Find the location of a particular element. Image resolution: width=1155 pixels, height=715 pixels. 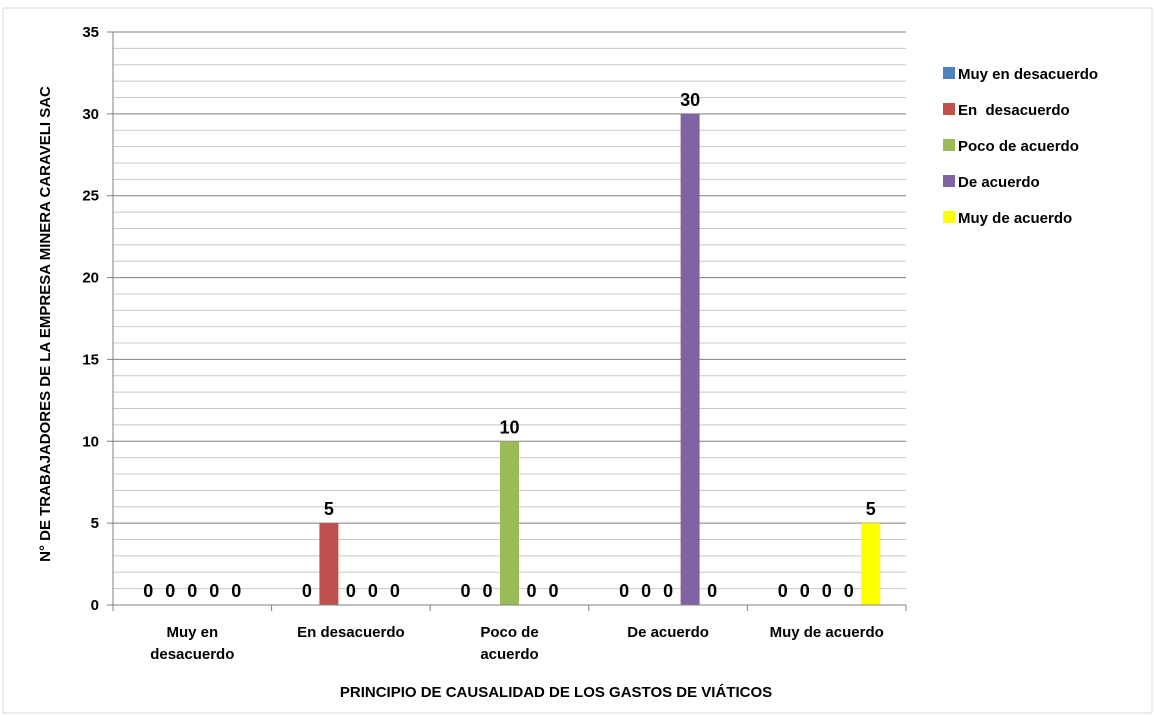

x-tick-label: desacuerdo is located at coordinates (192, 654).